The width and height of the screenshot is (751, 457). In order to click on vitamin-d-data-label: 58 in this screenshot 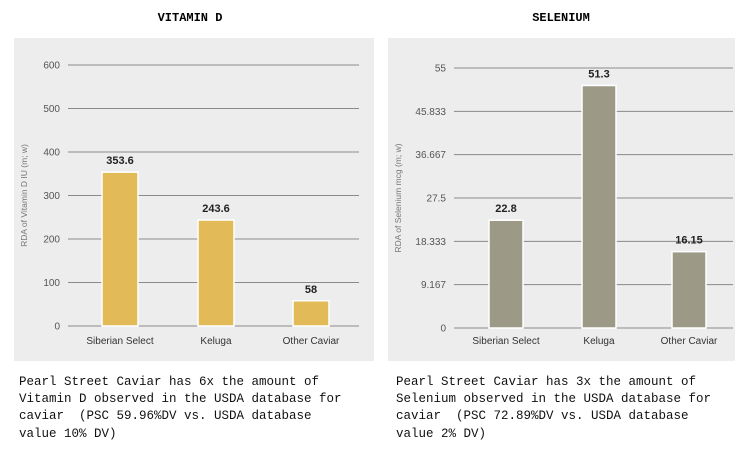, I will do `click(311, 290)`.